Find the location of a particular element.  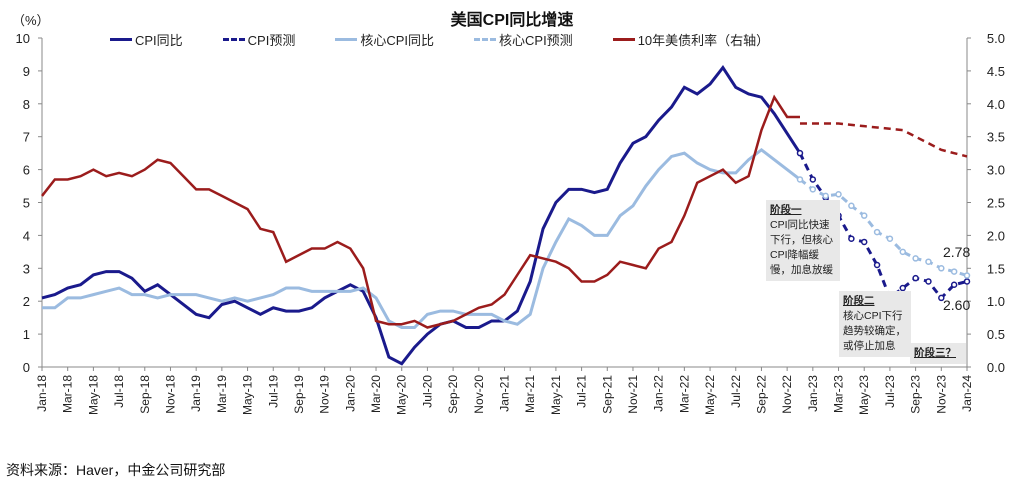

legend: CPI同比 CPI预测 核心CPI同比 核心CPI预测 10年美债利率（右轴） is located at coordinates (439, 39).